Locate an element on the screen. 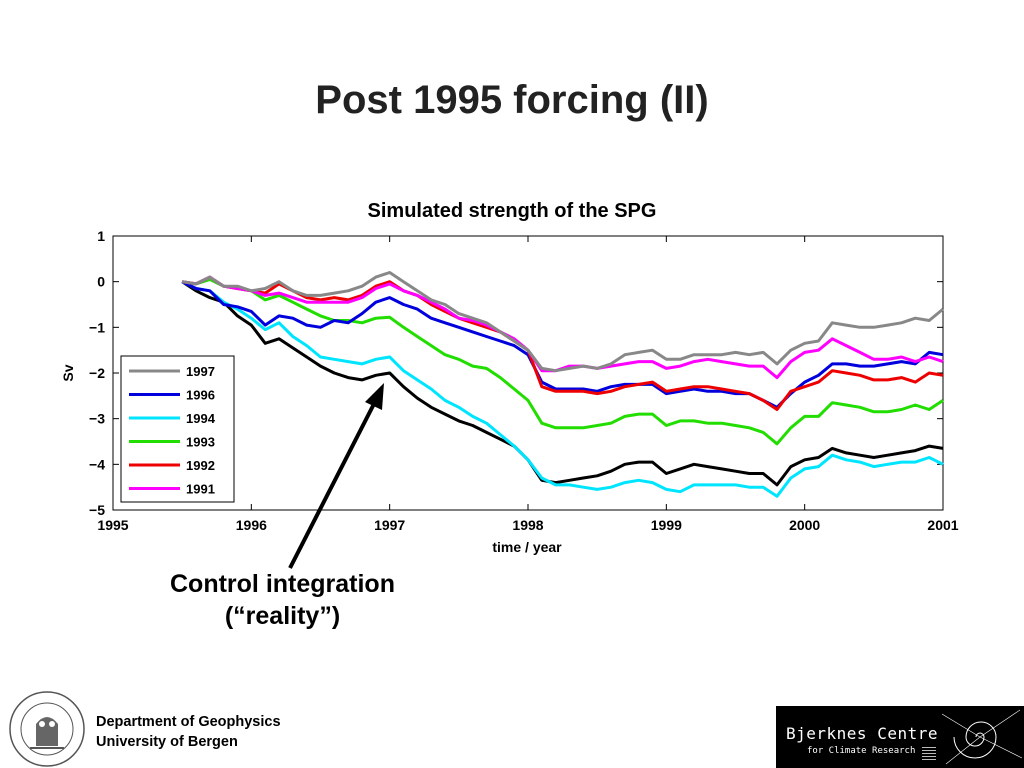 This screenshot has width=1024, height=768. legend-label: 1991 is located at coordinates (200, 489).